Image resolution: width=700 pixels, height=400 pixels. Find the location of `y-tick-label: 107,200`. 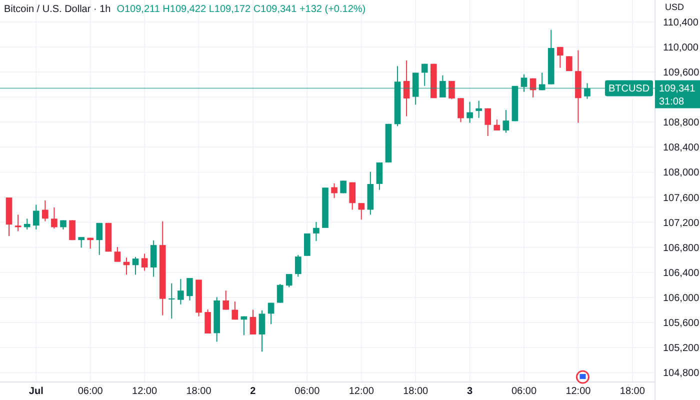

y-tick-label: 107,200 is located at coordinates (681, 223).